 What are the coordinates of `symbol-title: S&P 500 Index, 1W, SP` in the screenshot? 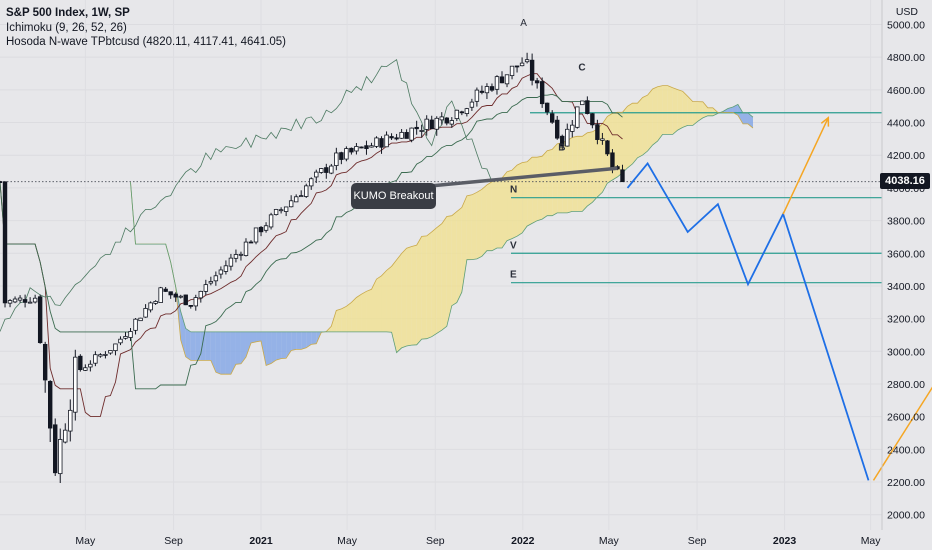 It's located at (68, 13).